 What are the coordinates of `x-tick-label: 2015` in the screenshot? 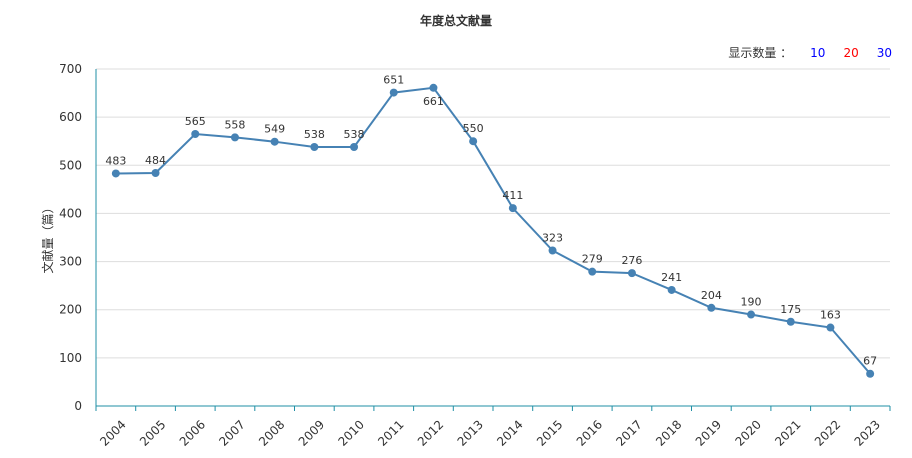 It's located at (549, 432).